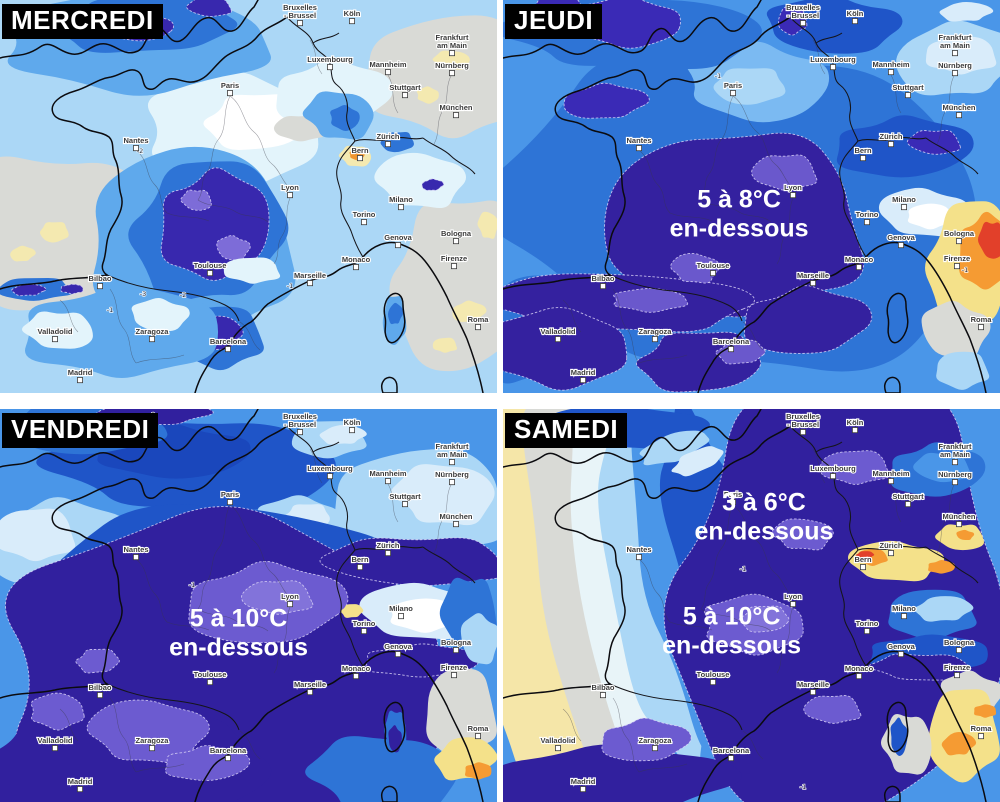 The width and height of the screenshot is (1000, 802). I want to click on city-label: Genova, so click(398, 237).